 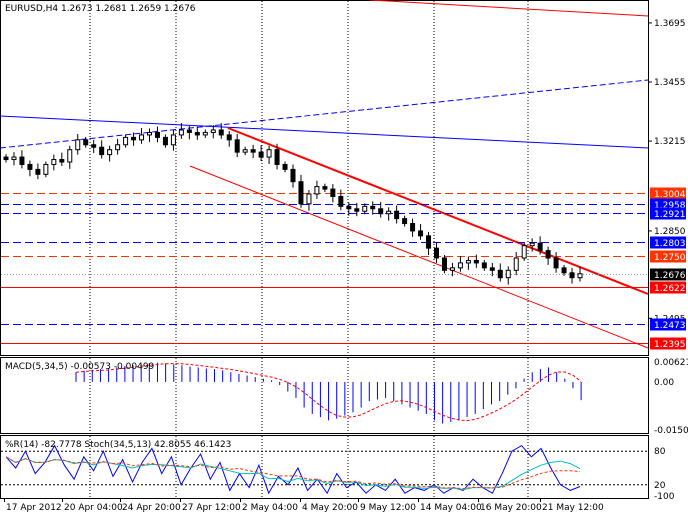 I want to click on macd-histogram, so click(x=328, y=393).